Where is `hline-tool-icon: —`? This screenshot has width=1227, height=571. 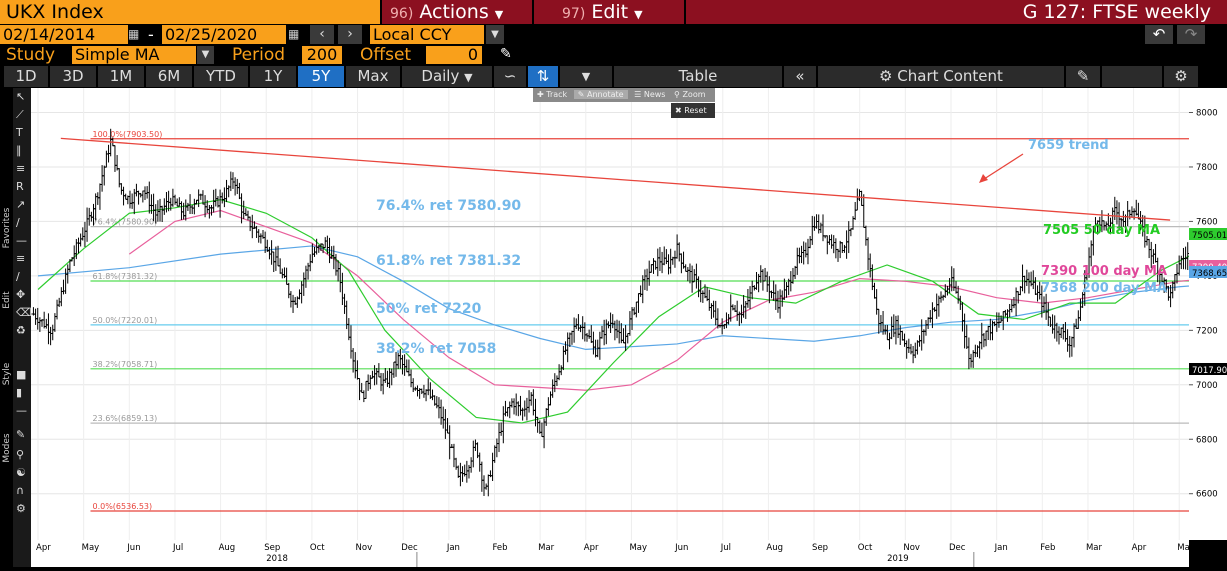
hline-tool-icon: — is located at coordinates (21, 240).